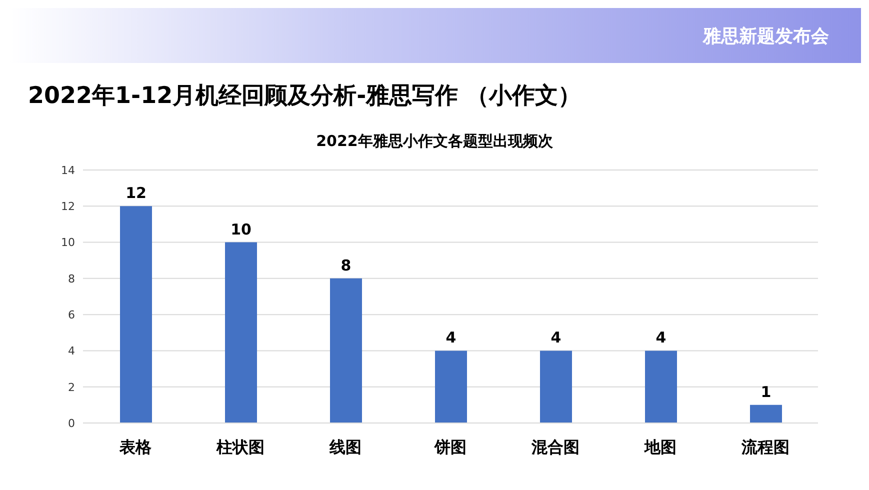  I want to click on x-tick-label: 混合图, so click(555, 446).